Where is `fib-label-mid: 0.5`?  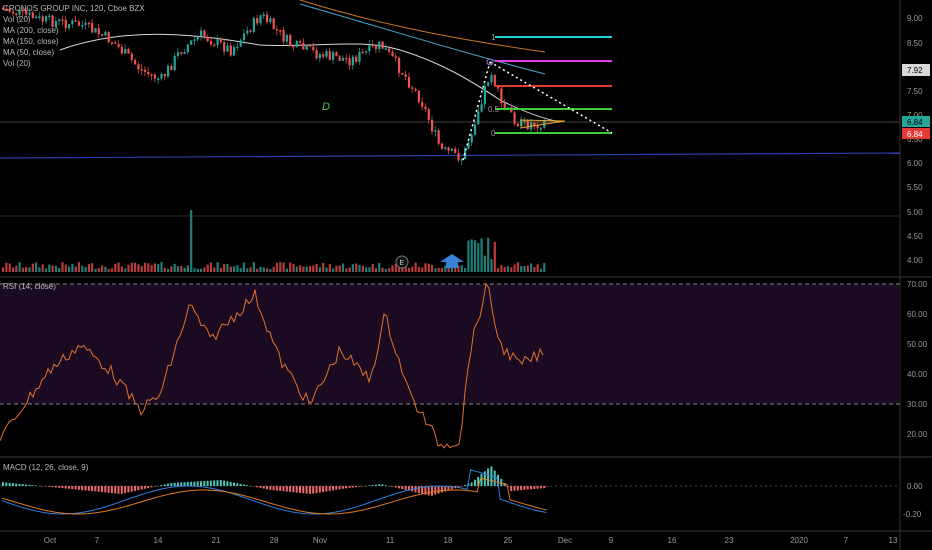
fib-label-mid: 0.5 is located at coordinates (494, 109).